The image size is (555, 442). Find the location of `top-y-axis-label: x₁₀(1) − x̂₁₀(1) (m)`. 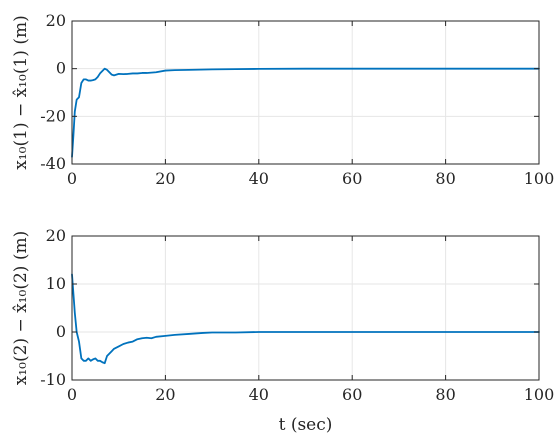

top-y-axis-label: x₁₀(1) − x̂₁₀(1) (m) is located at coordinates (21, 92).